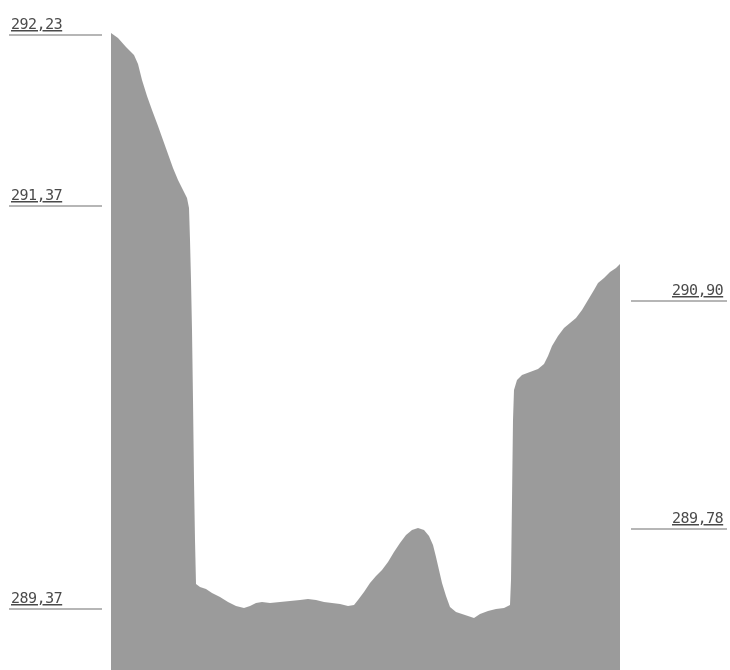 This screenshot has height=670, width=730. I want to click on elevation-label-group-mid-left: 291,37, so click(55, 196).